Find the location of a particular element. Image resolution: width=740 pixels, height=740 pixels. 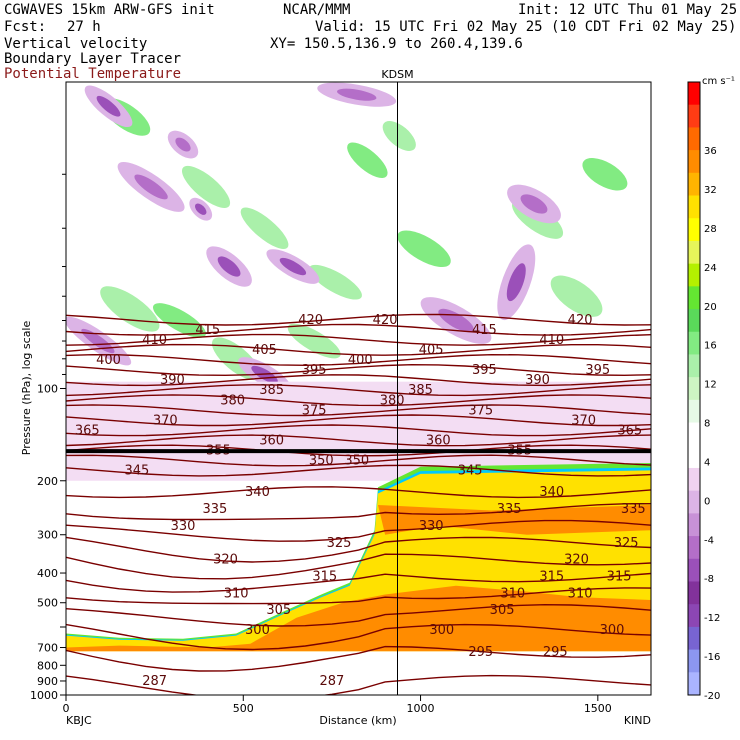

y-tick-label: 200 is located at coordinates (47, 481).